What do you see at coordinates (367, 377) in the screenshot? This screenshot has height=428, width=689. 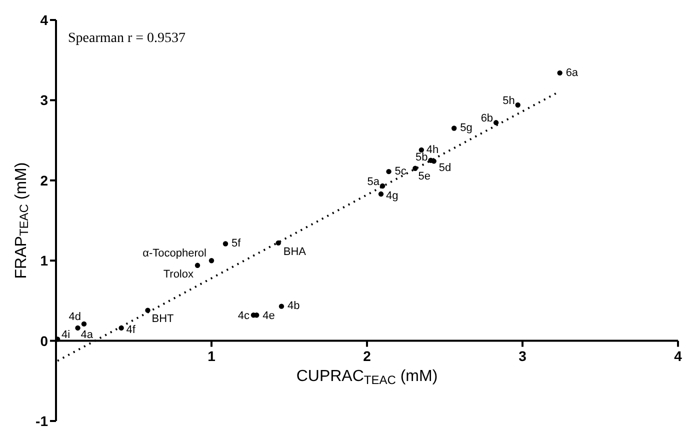 I see `x-axis-title: CUPRAC$_{TEAC}$ (mM)` at bounding box center [367, 377].